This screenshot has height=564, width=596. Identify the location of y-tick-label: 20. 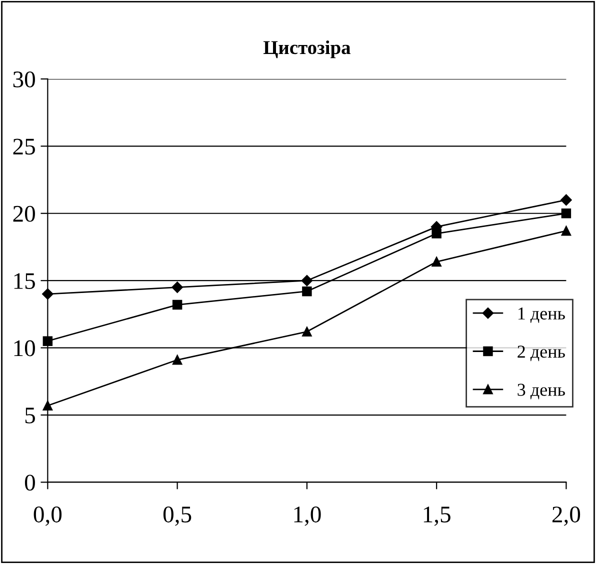
(24, 214).